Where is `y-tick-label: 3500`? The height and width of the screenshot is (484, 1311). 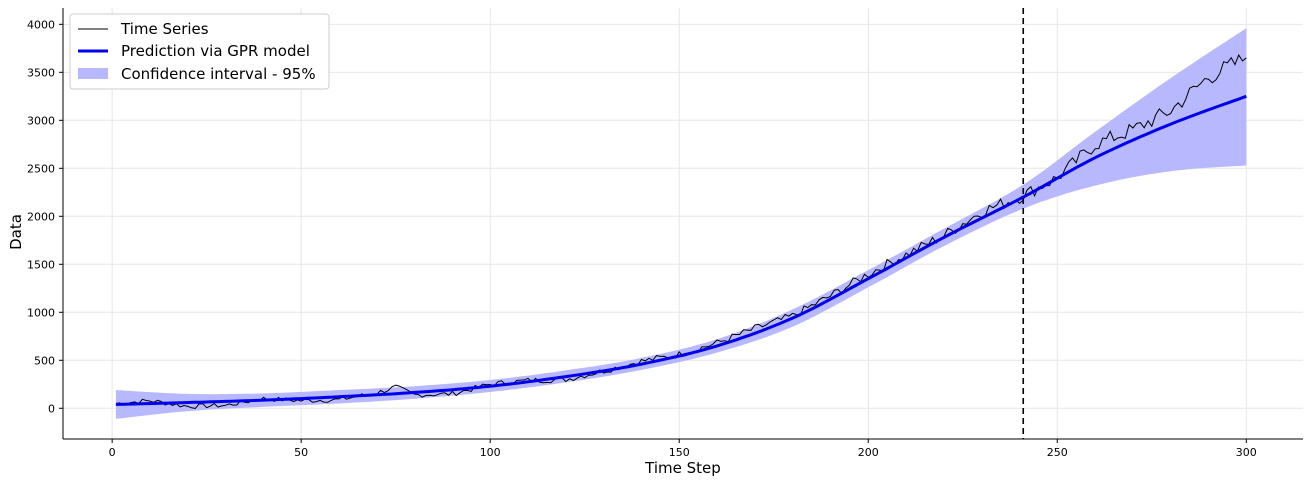
y-tick-label: 3500 is located at coordinates (41, 72).